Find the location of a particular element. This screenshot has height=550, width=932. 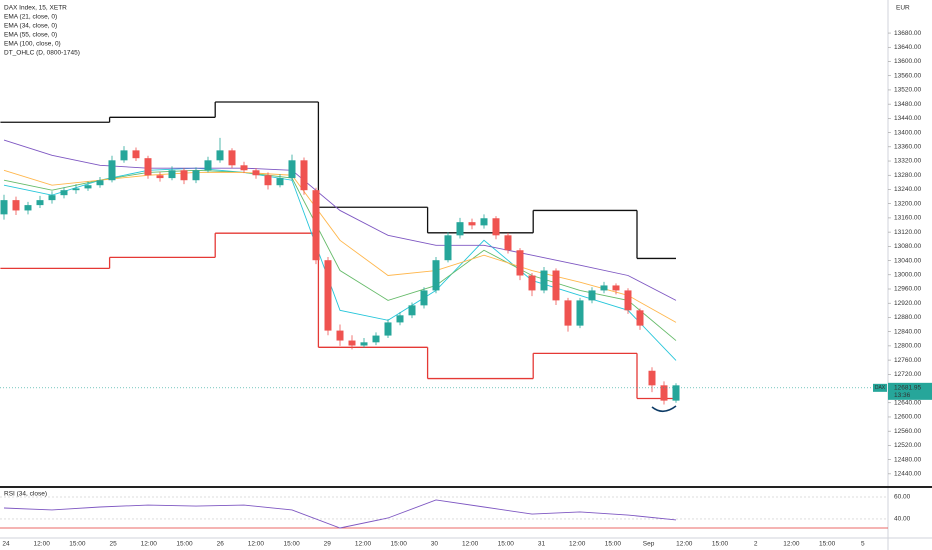

rsi-tick-label: 60.00 is located at coordinates (902, 497).